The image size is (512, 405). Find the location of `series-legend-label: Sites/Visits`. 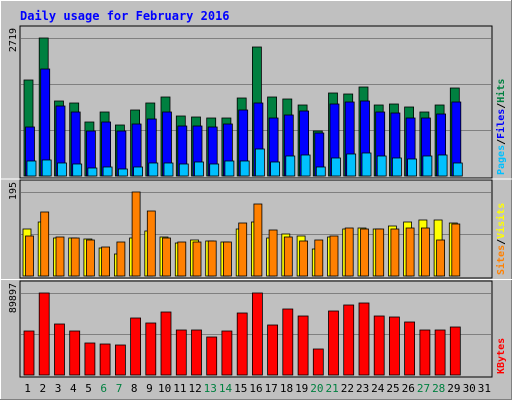

series-legend-label: Sites/Visits is located at coordinates (501, 239).